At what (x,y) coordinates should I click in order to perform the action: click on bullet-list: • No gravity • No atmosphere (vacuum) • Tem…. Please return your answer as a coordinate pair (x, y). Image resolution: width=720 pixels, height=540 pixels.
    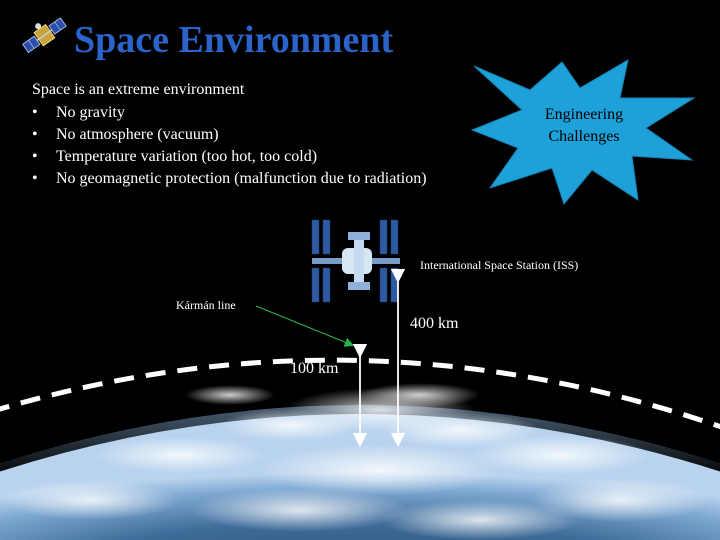
    Looking at the image, I should click on (229, 146).